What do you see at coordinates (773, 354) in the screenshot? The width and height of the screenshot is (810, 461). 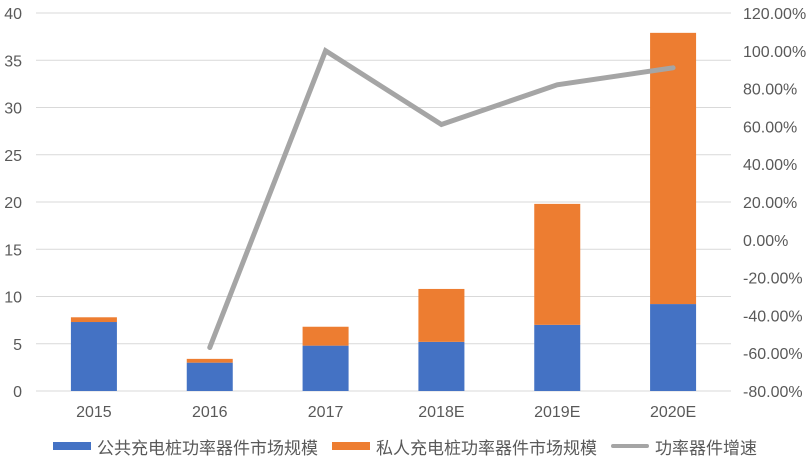 I see `svg-text: -60.00%` at bounding box center [773, 354].